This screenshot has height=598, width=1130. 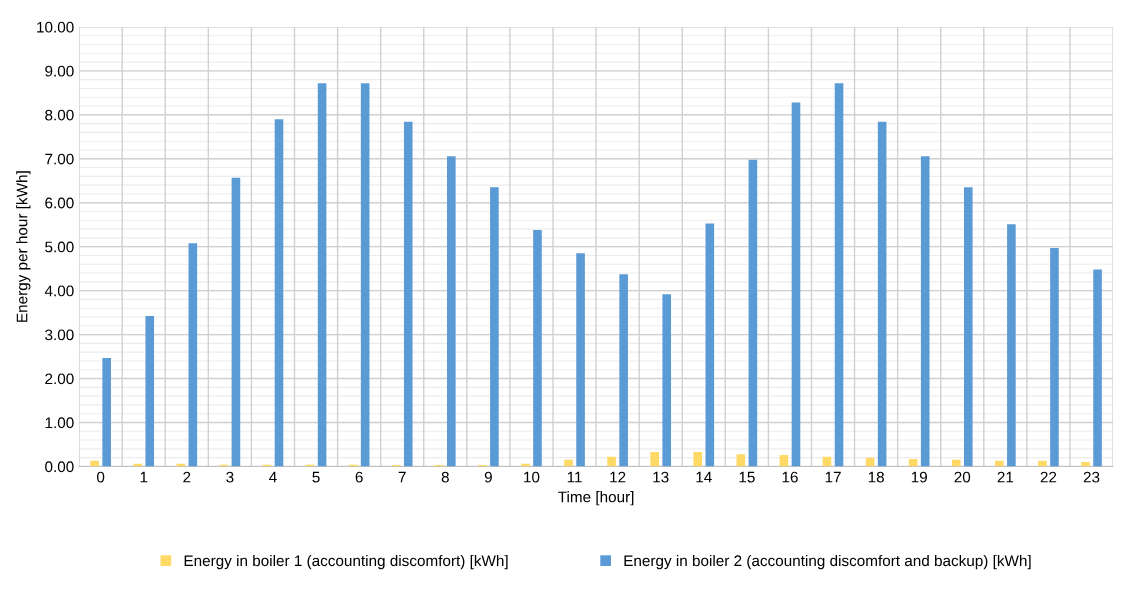 What do you see at coordinates (1091, 477) in the screenshot?
I see `x-tick-label: 23` at bounding box center [1091, 477].